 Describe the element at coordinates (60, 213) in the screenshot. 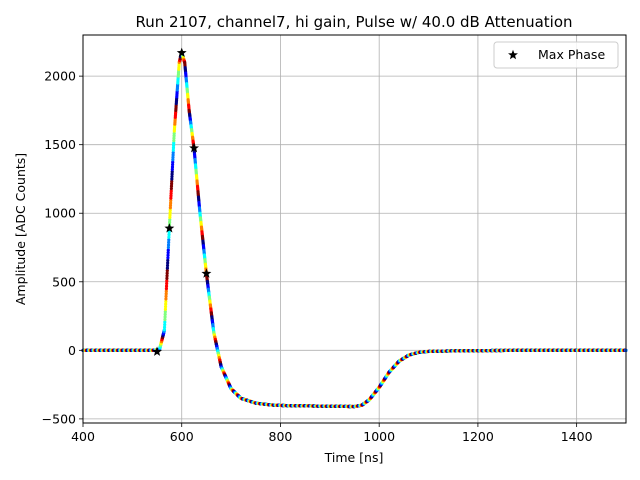

I see `y-tick-label: 1000` at that location.